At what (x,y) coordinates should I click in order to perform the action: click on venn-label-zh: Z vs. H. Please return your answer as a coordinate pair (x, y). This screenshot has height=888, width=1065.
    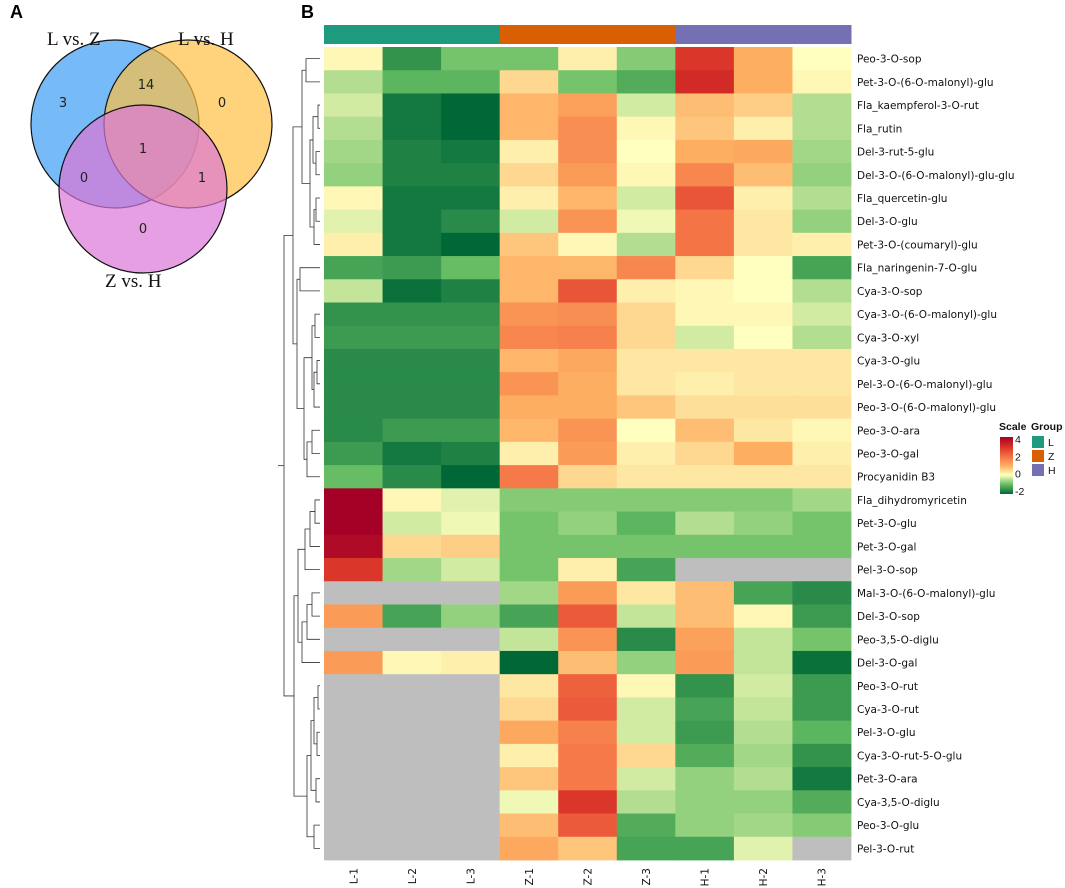
    Looking at the image, I should click on (133, 281).